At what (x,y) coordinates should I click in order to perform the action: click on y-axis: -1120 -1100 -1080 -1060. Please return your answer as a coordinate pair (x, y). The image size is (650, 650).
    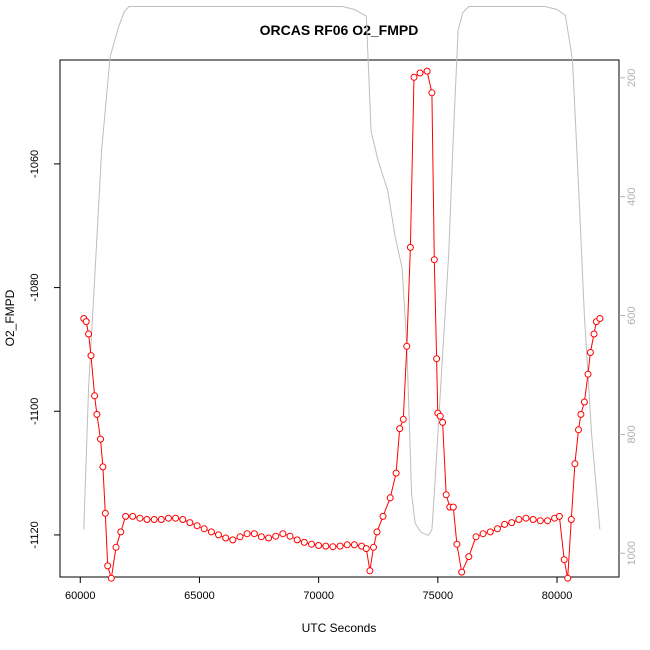
    Looking at the image, I should click on (44, 349).